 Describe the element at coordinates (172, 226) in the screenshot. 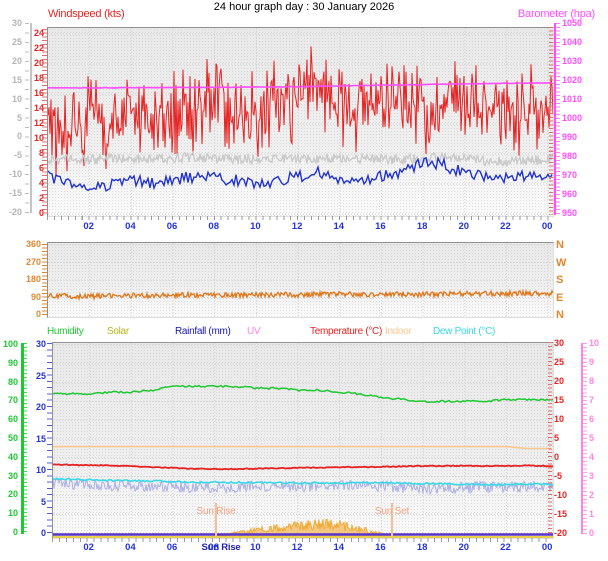

I see `hour-label-top: 06` at that location.